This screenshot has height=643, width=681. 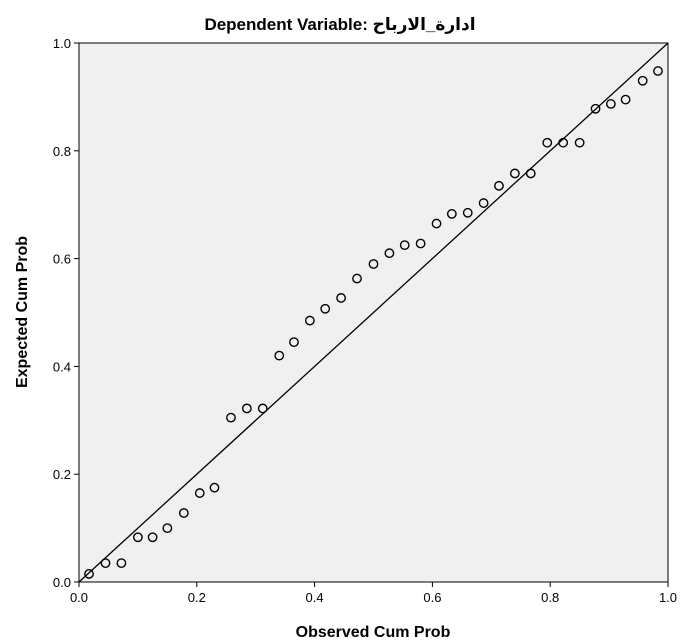 I want to click on x-tick-label: 0.4, so click(x=315, y=597).